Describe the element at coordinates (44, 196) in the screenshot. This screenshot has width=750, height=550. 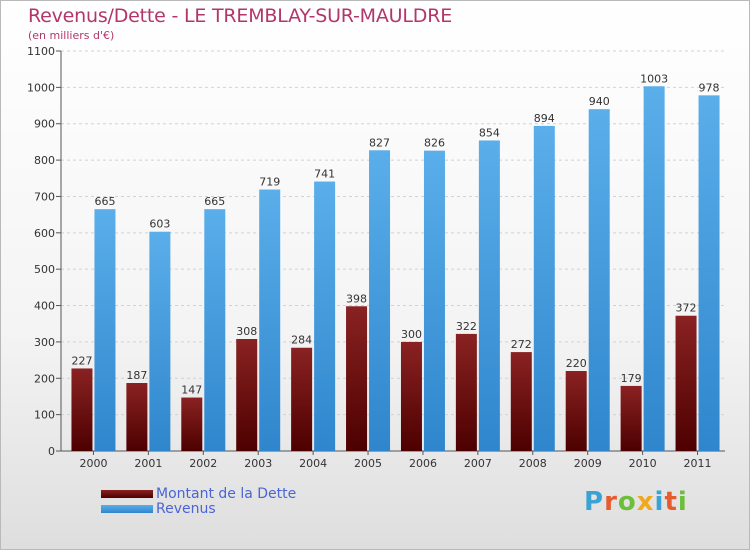
I see `y-tick-label: 700` at that location.